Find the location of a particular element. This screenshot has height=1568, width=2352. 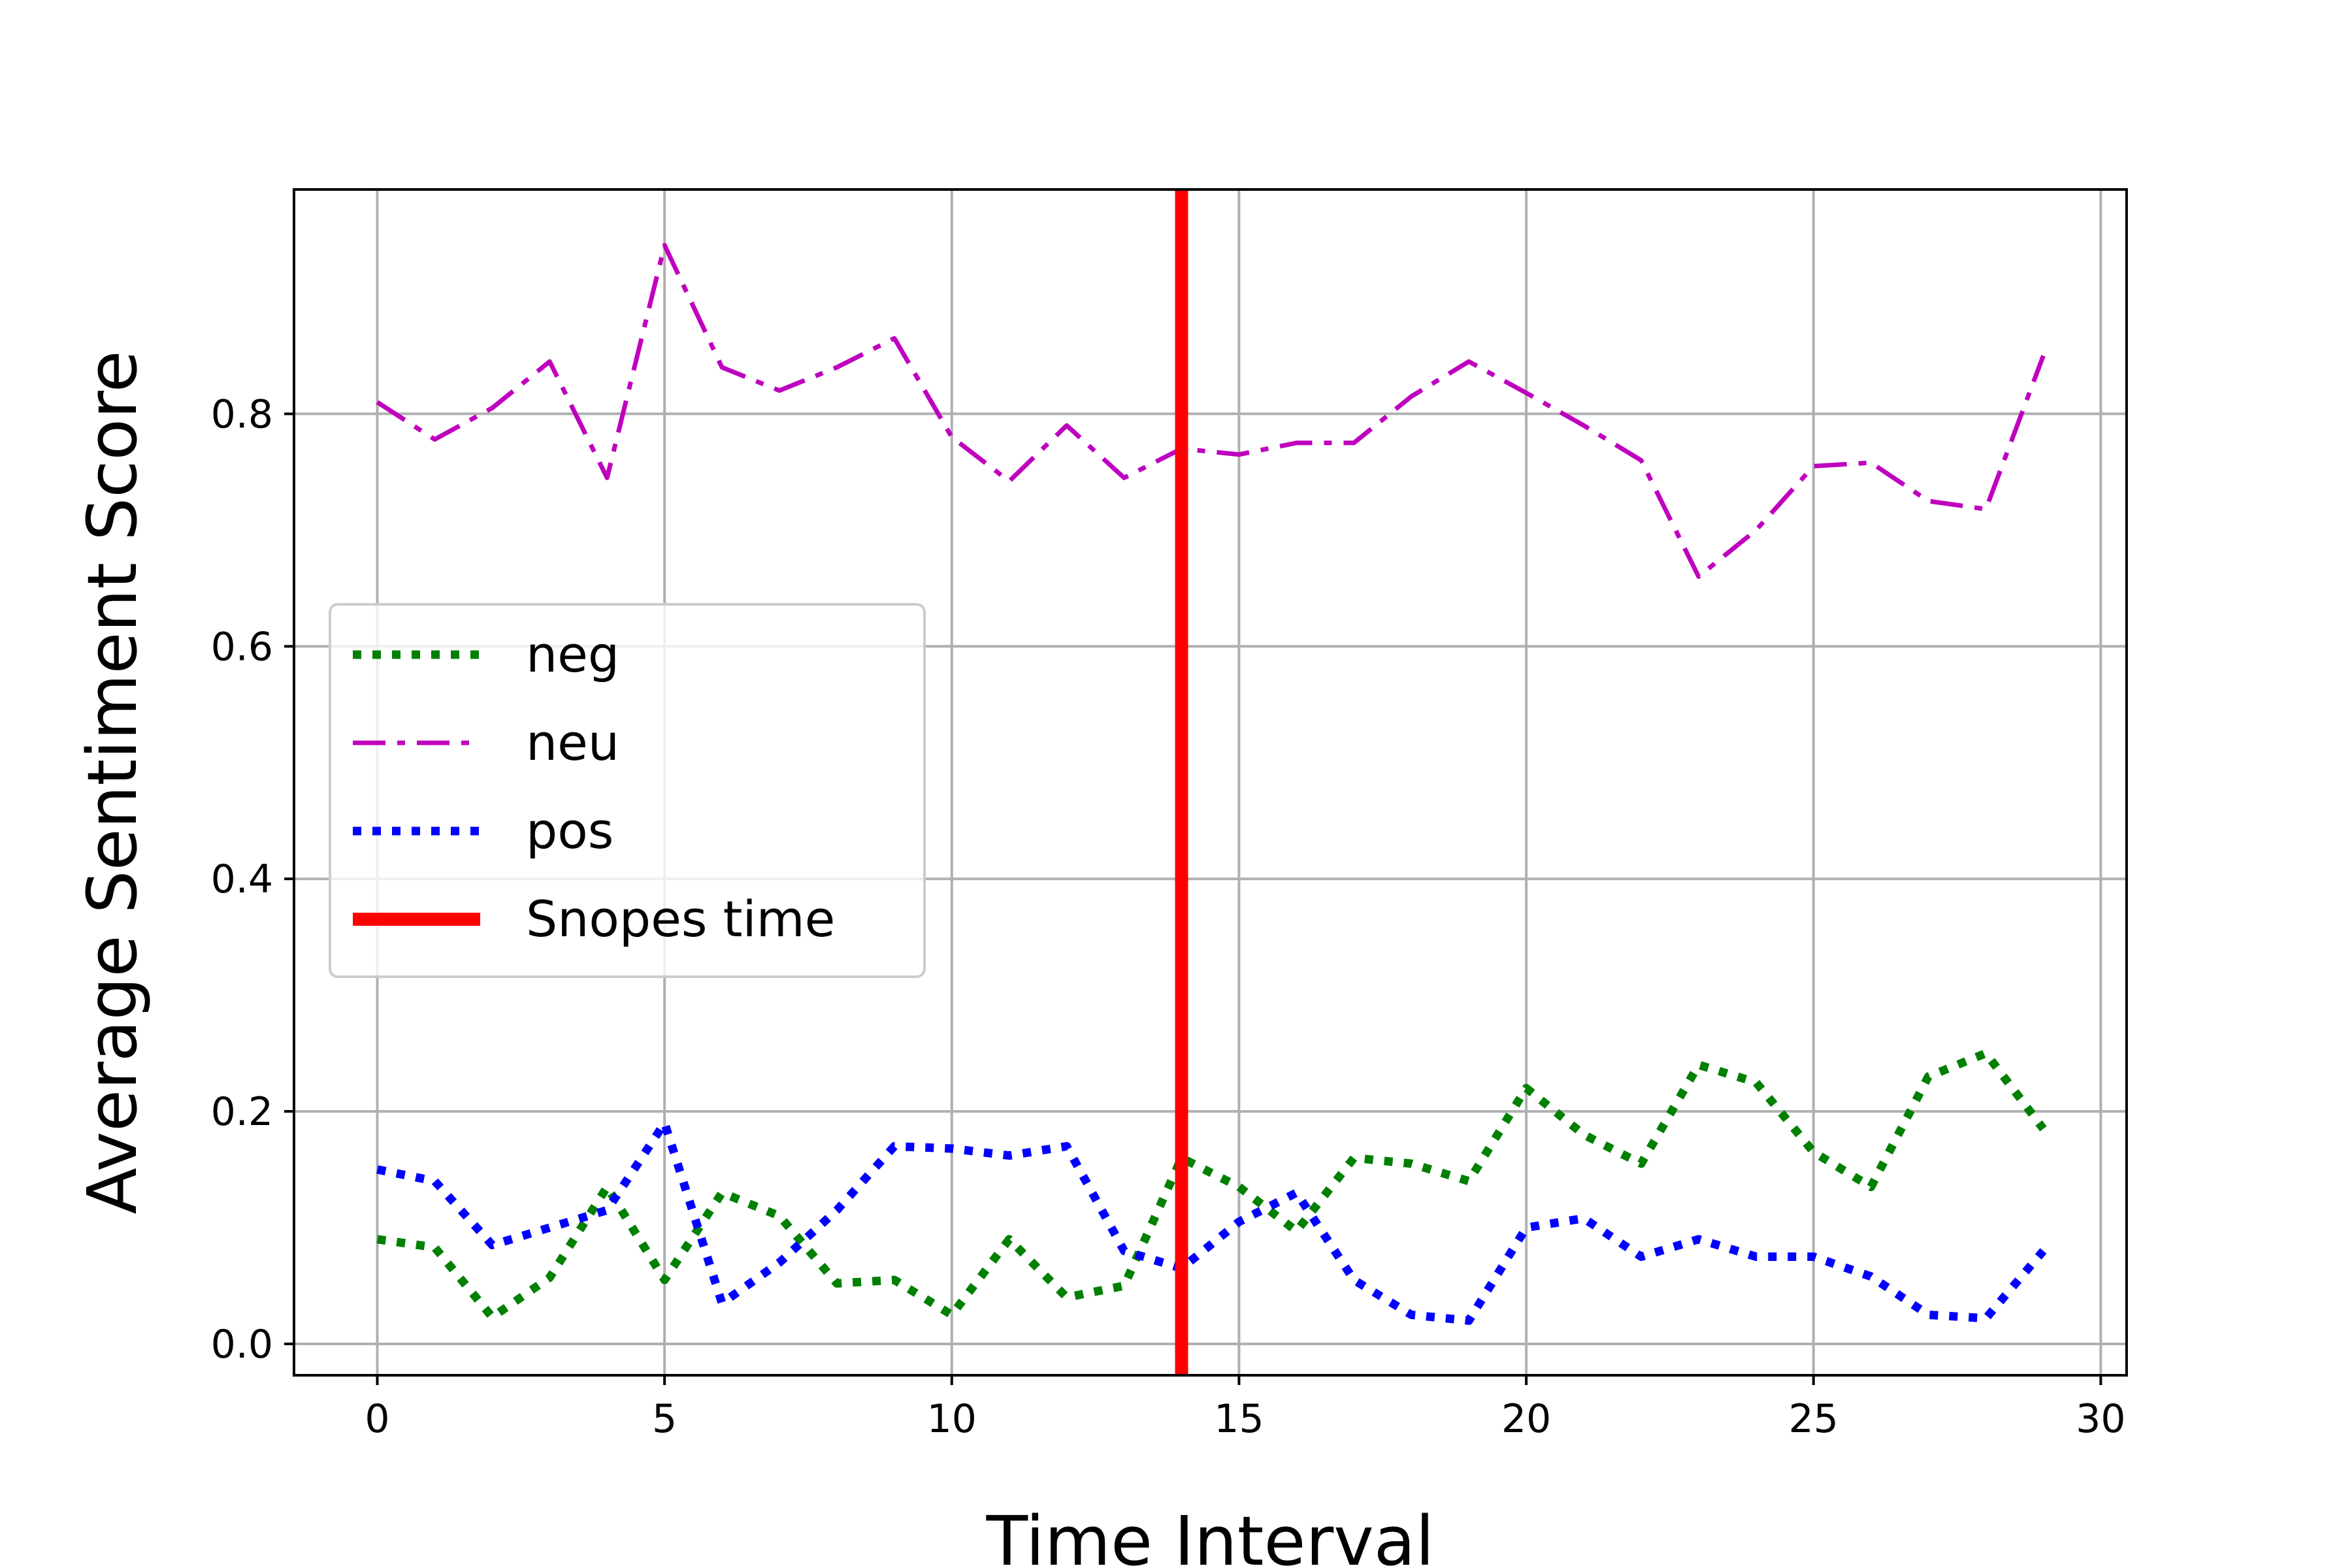

legend-label: Snopes time is located at coordinates (680, 919).